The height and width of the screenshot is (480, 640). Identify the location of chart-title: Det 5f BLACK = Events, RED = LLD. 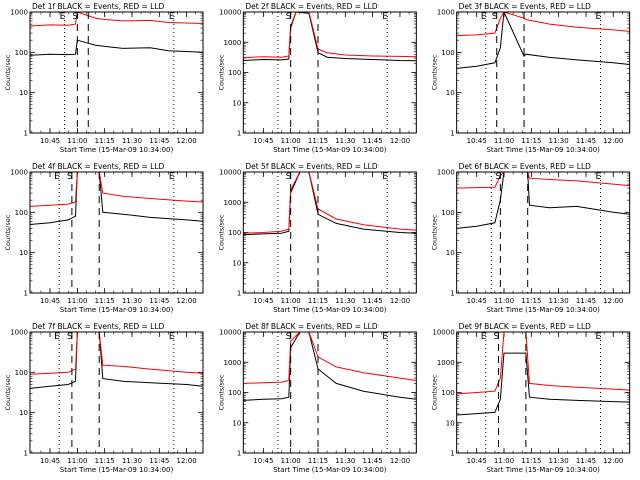
(311, 166).